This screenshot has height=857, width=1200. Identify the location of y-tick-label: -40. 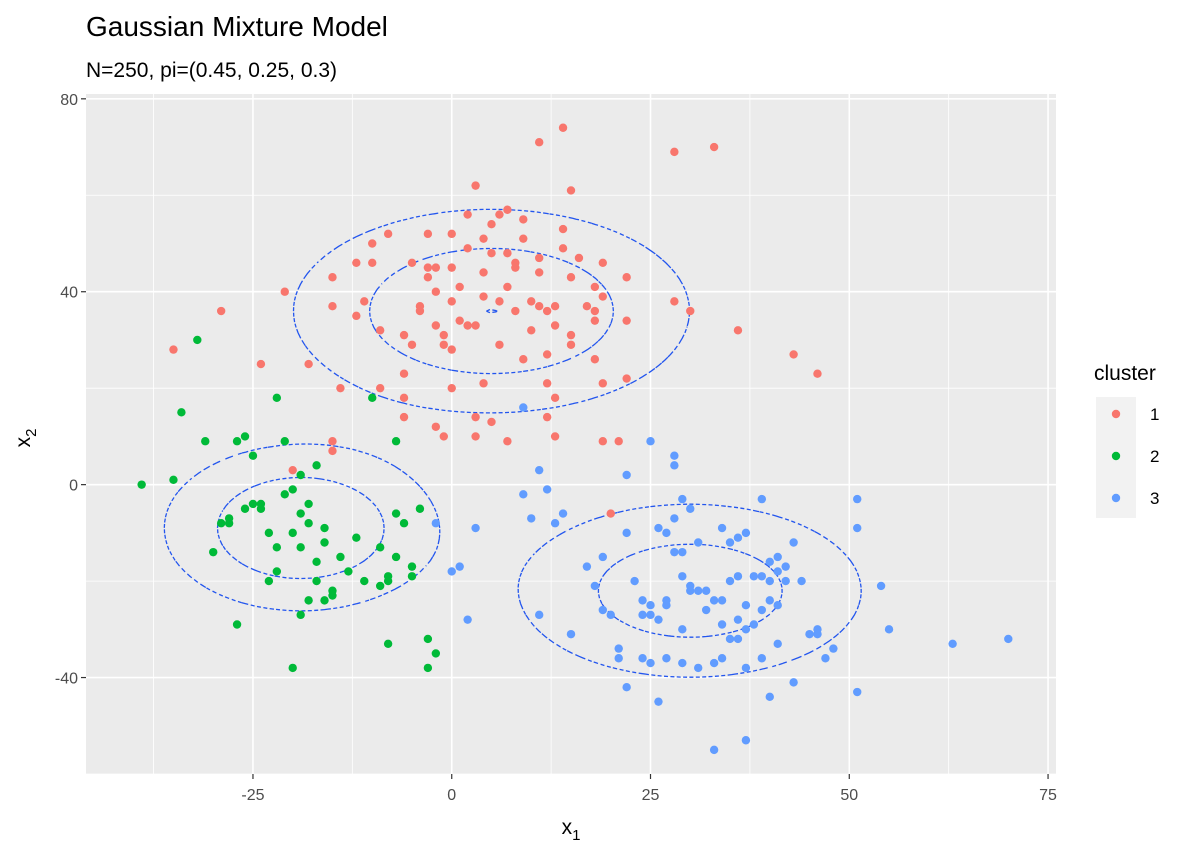
(66, 679).